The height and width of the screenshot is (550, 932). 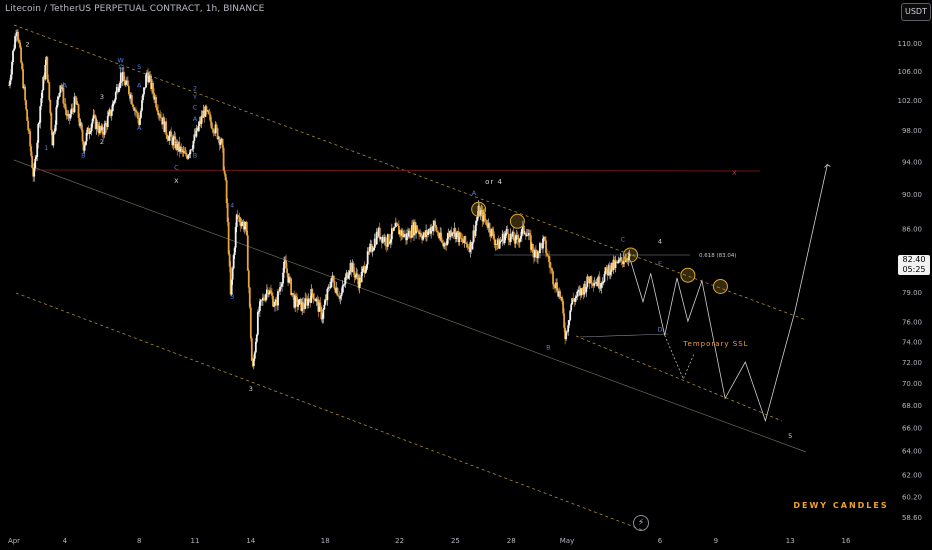 What do you see at coordinates (455, 541) in the screenshot?
I see `x-tick-label: 25` at bounding box center [455, 541].